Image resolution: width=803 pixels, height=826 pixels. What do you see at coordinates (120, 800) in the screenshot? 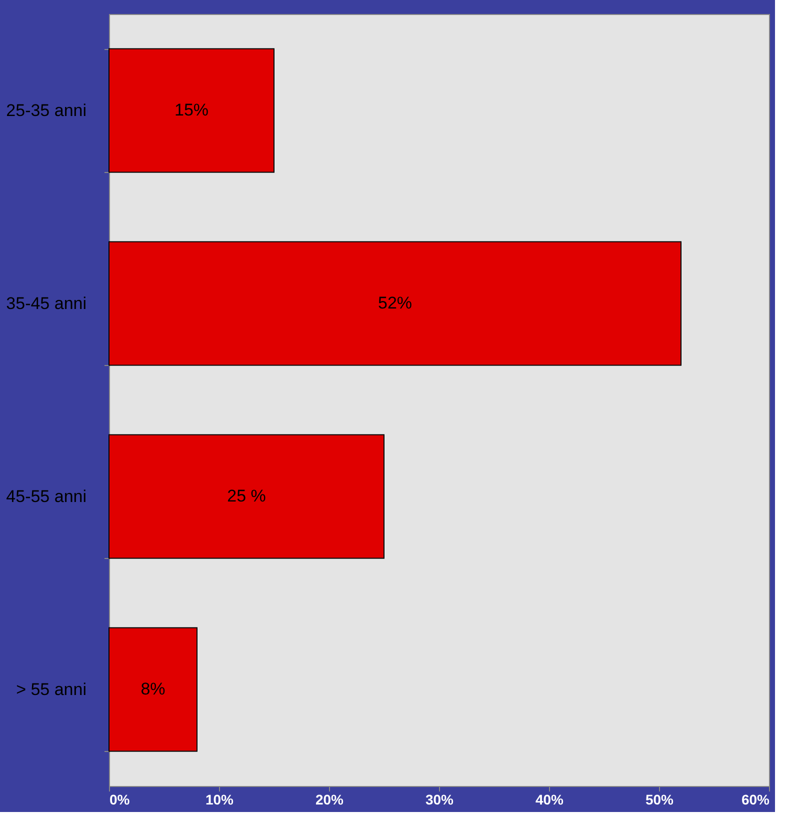
I see `x-tick-label: 0%` at bounding box center [120, 800].